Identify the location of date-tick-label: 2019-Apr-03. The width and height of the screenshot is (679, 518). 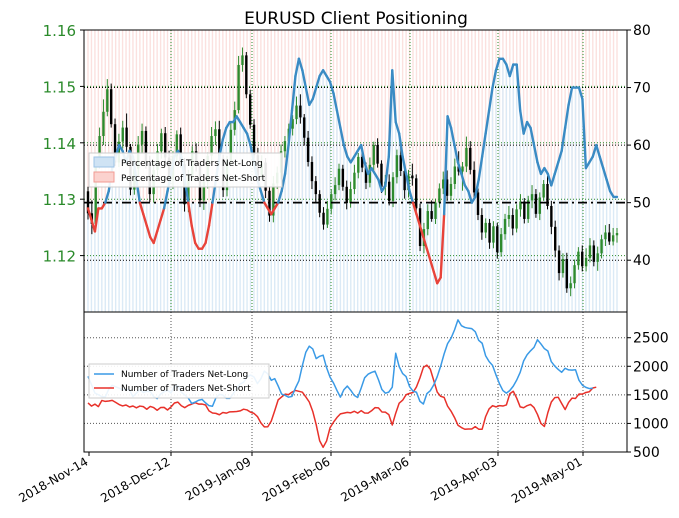
(463, 478).